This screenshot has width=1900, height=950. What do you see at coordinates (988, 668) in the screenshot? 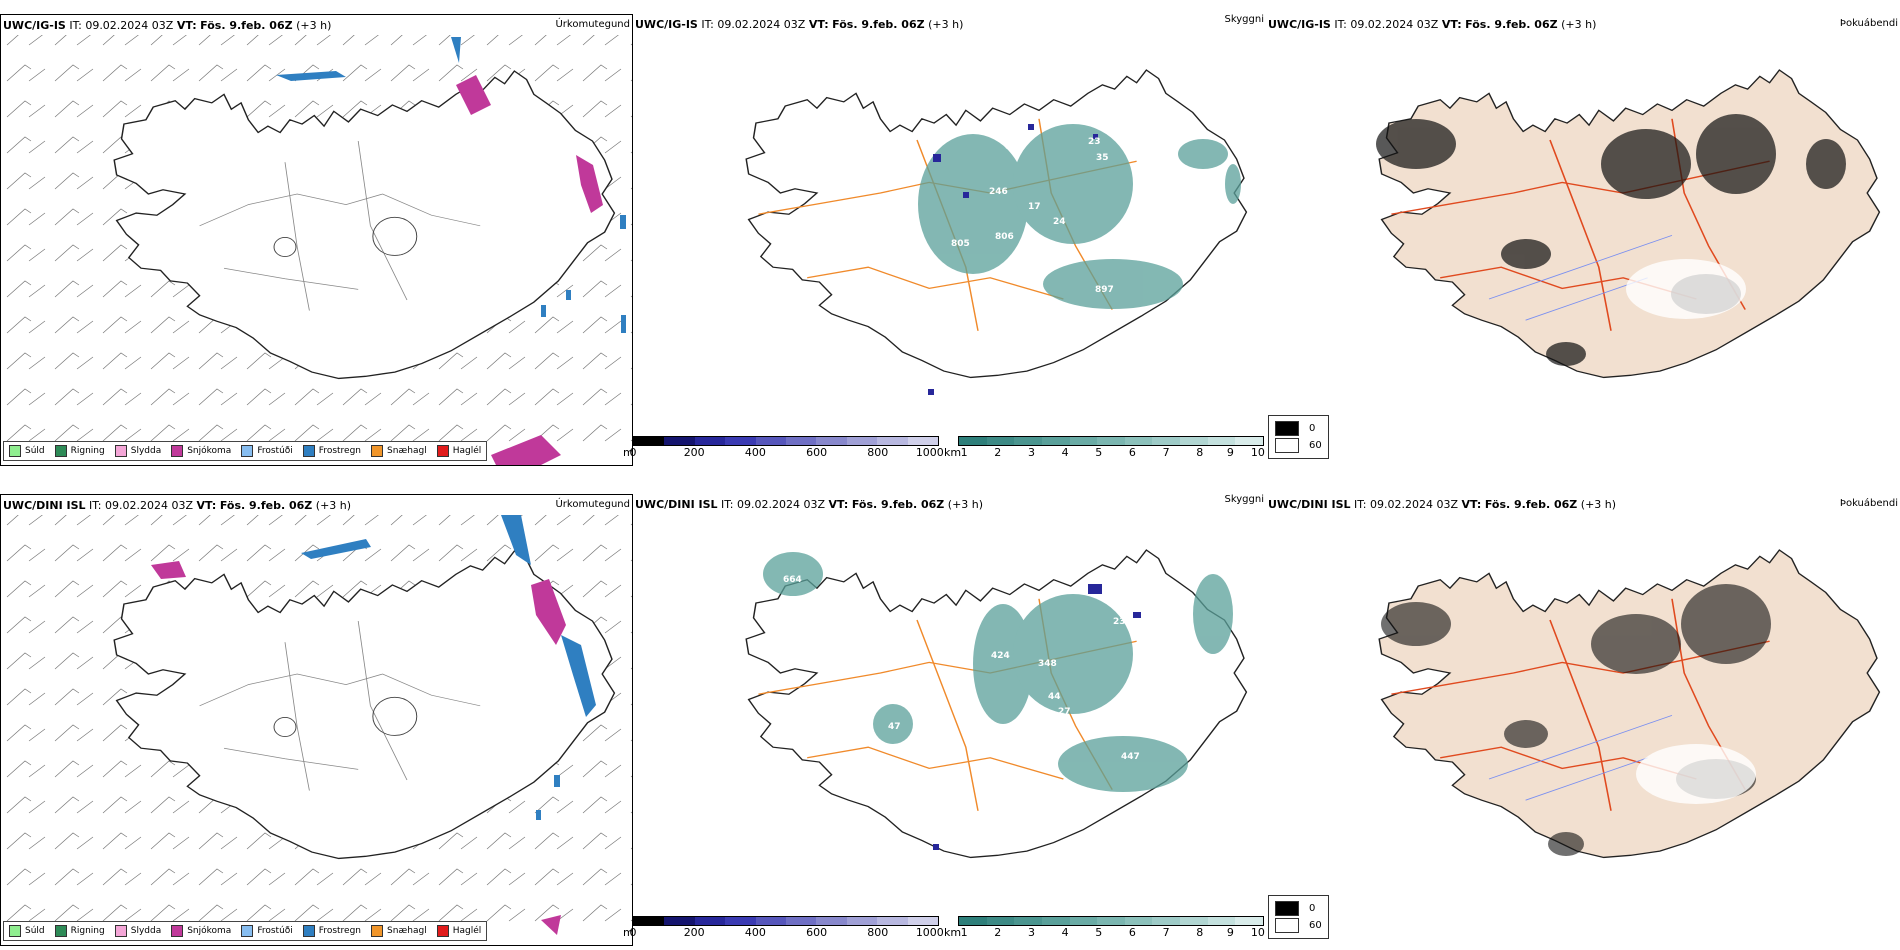
I see `cloud-base-labels: 664 424 348 44 27 447 57 47 44 23` at bounding box center [988, 668].